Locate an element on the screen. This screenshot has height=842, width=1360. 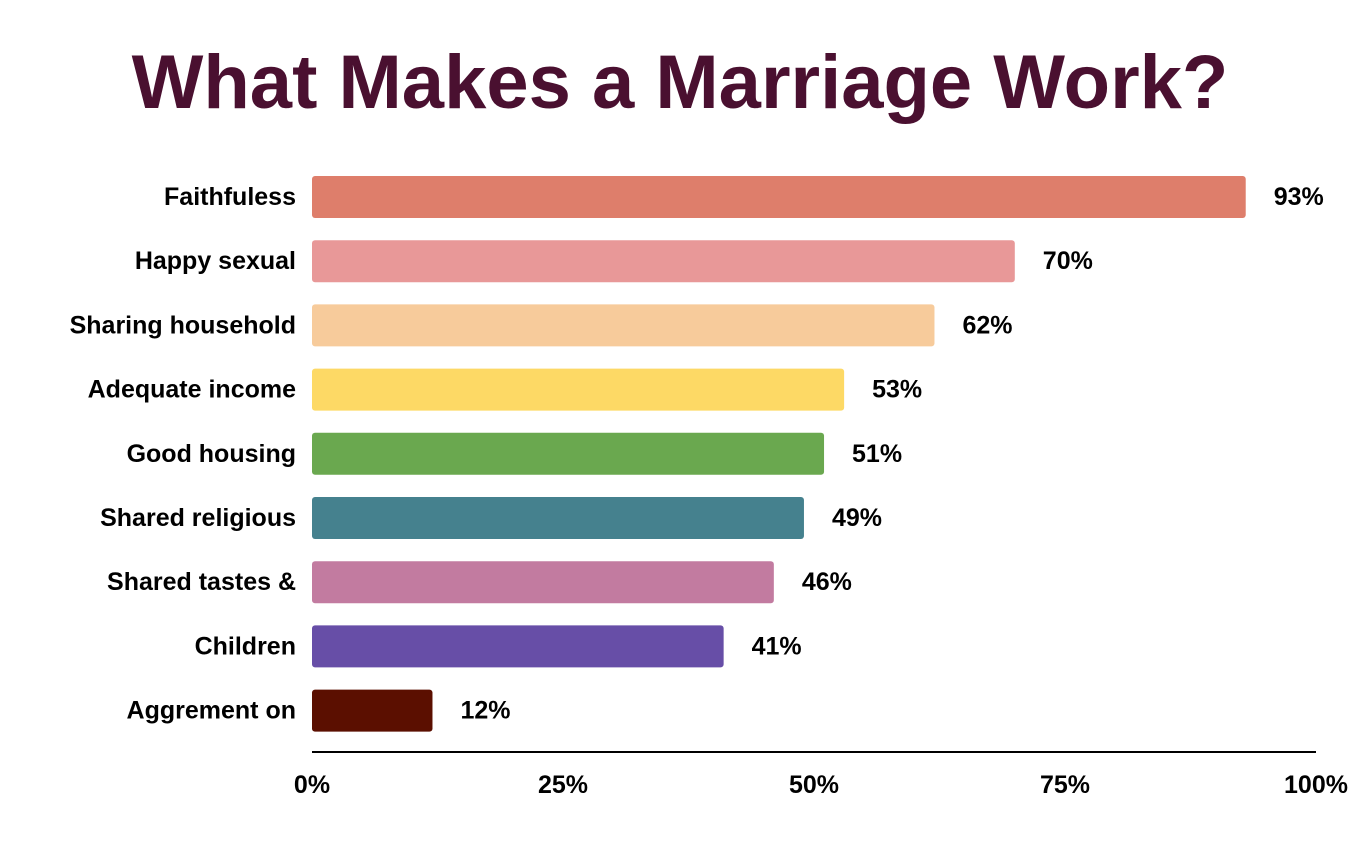
chart-title: What Makes a Marriage Work? is located at coordinates (680, 82).